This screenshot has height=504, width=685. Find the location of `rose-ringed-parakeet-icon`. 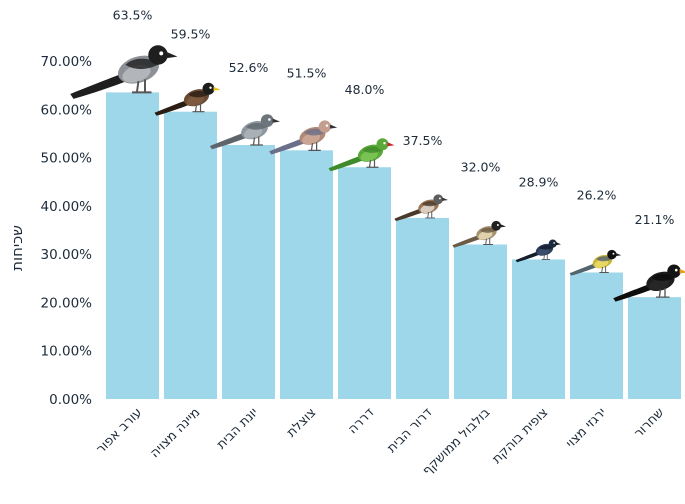

rose-ringed-parakeet-icon is located at coordinates (361, 155).